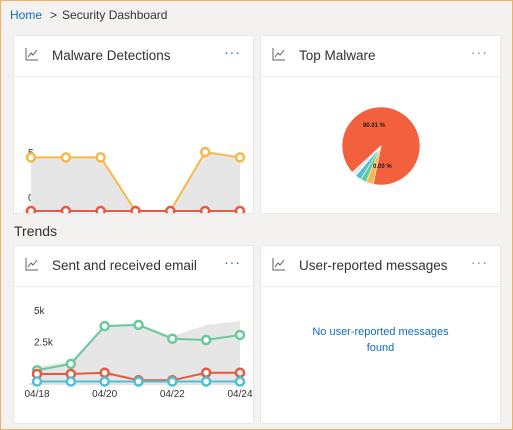  Describe the element at coordinates (111, 55) in the screenshot. I see `card-title: Malware Detections` at that location.